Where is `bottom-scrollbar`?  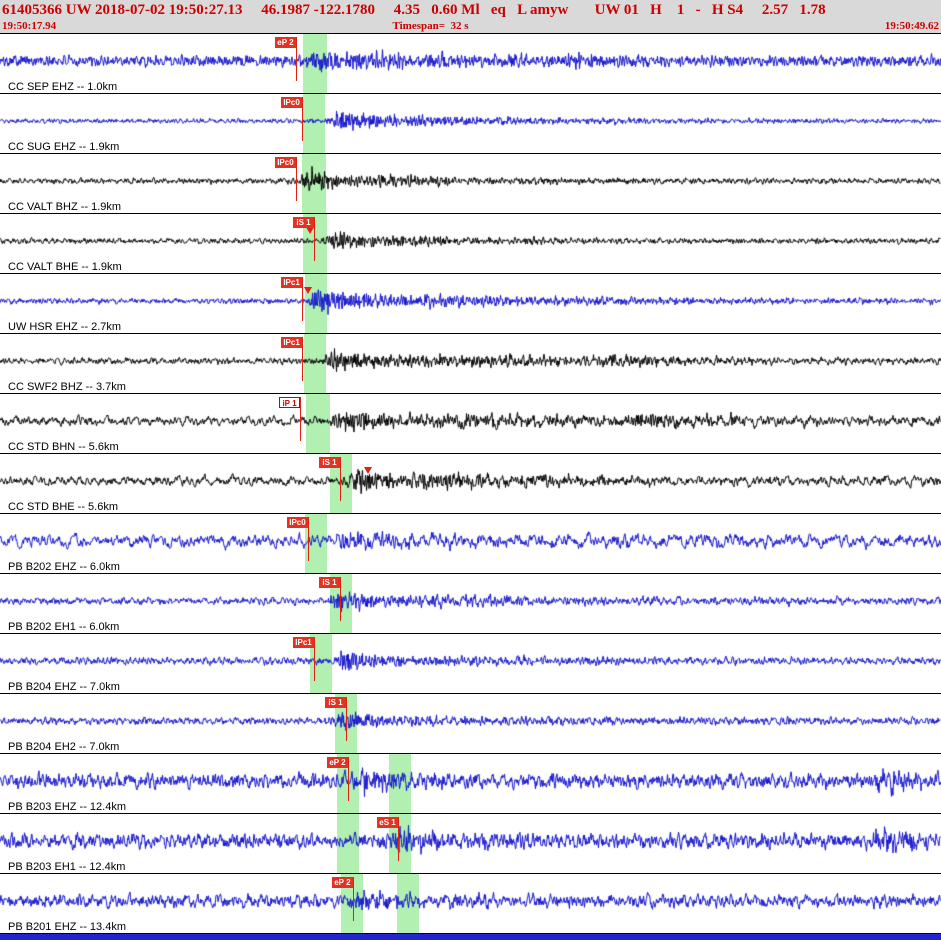 bottom-scrollbar is located at coordinates (470, 937).